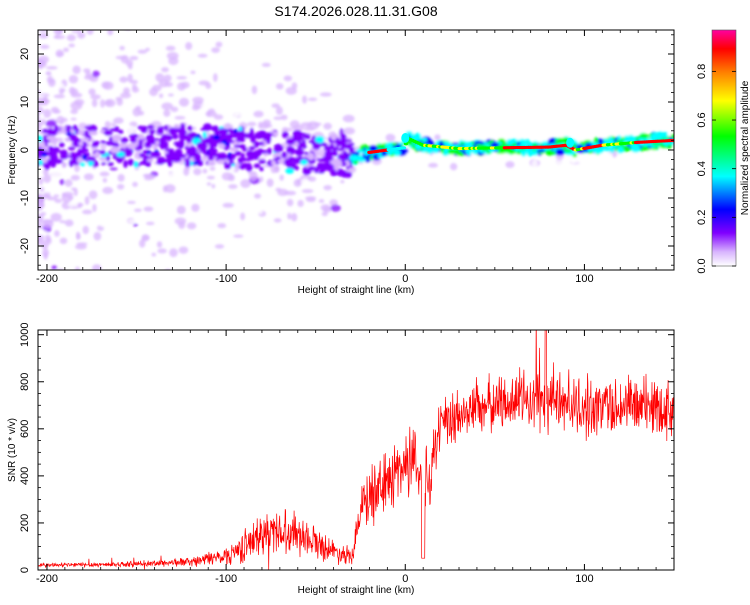 The width and height of the screenshot is (750, 605). What do you see at coordinates (404, 148) in the screenshot?
I see `spectrogram-ridge-cell` at bounding box center [404, 148].